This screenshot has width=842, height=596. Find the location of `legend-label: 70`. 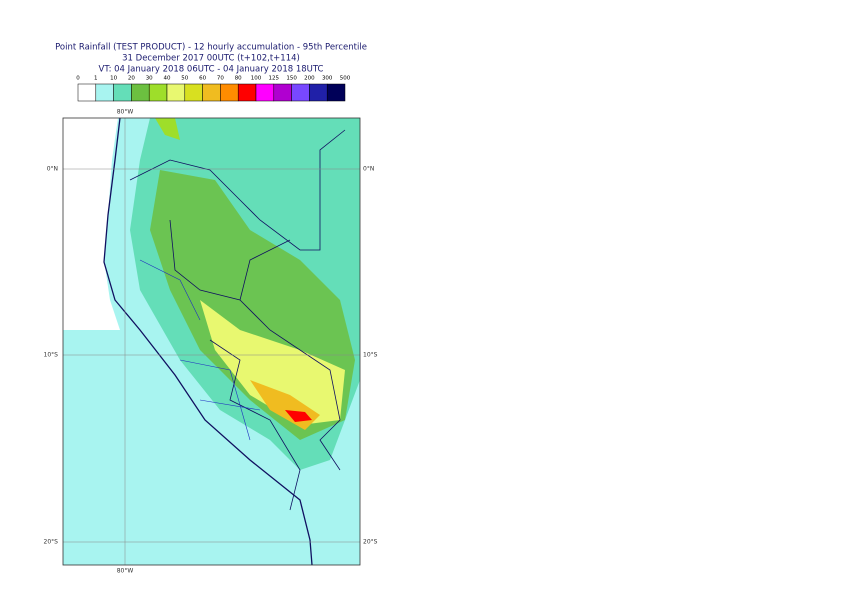

legend-label: 70 is located at coordinates (220, 79).